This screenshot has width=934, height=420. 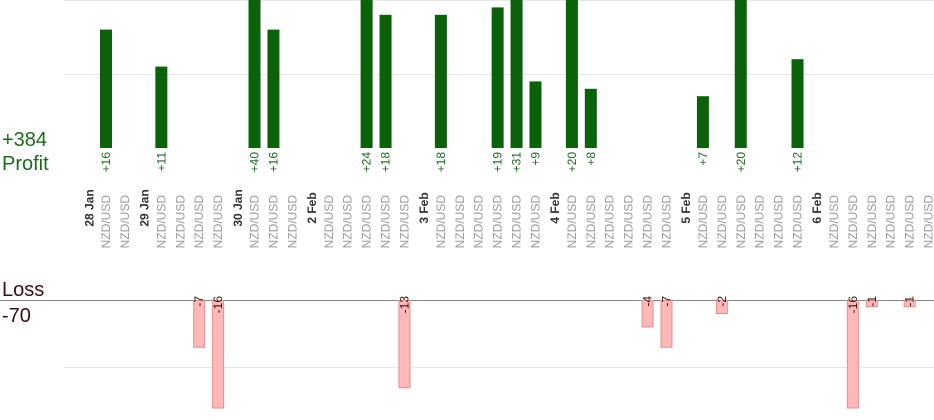 What do you see at coordinates (23, 290) in the screenshot?
I see `loss-label: Loss` at bounding box center [23, 290].